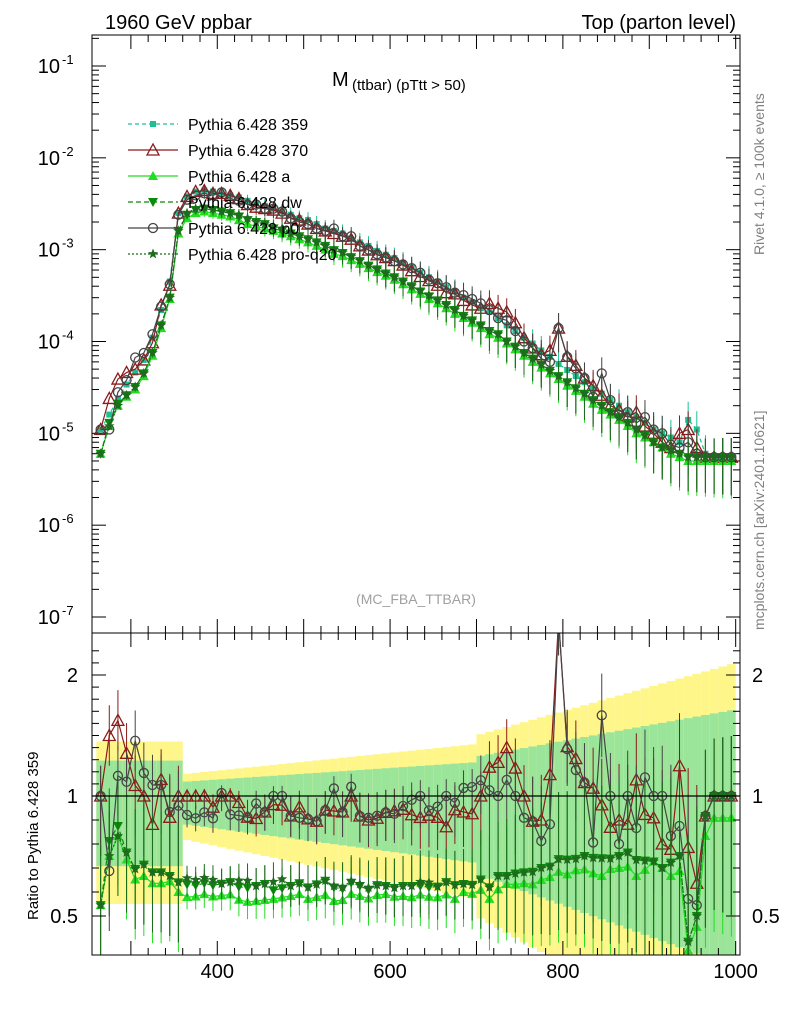 This screenshot has width=786, height=1024. What do you see at coordinates (757, 676) in the screenshot?
I see `ratio-ytick-label-right: 2` at bounding box center [757, 676].